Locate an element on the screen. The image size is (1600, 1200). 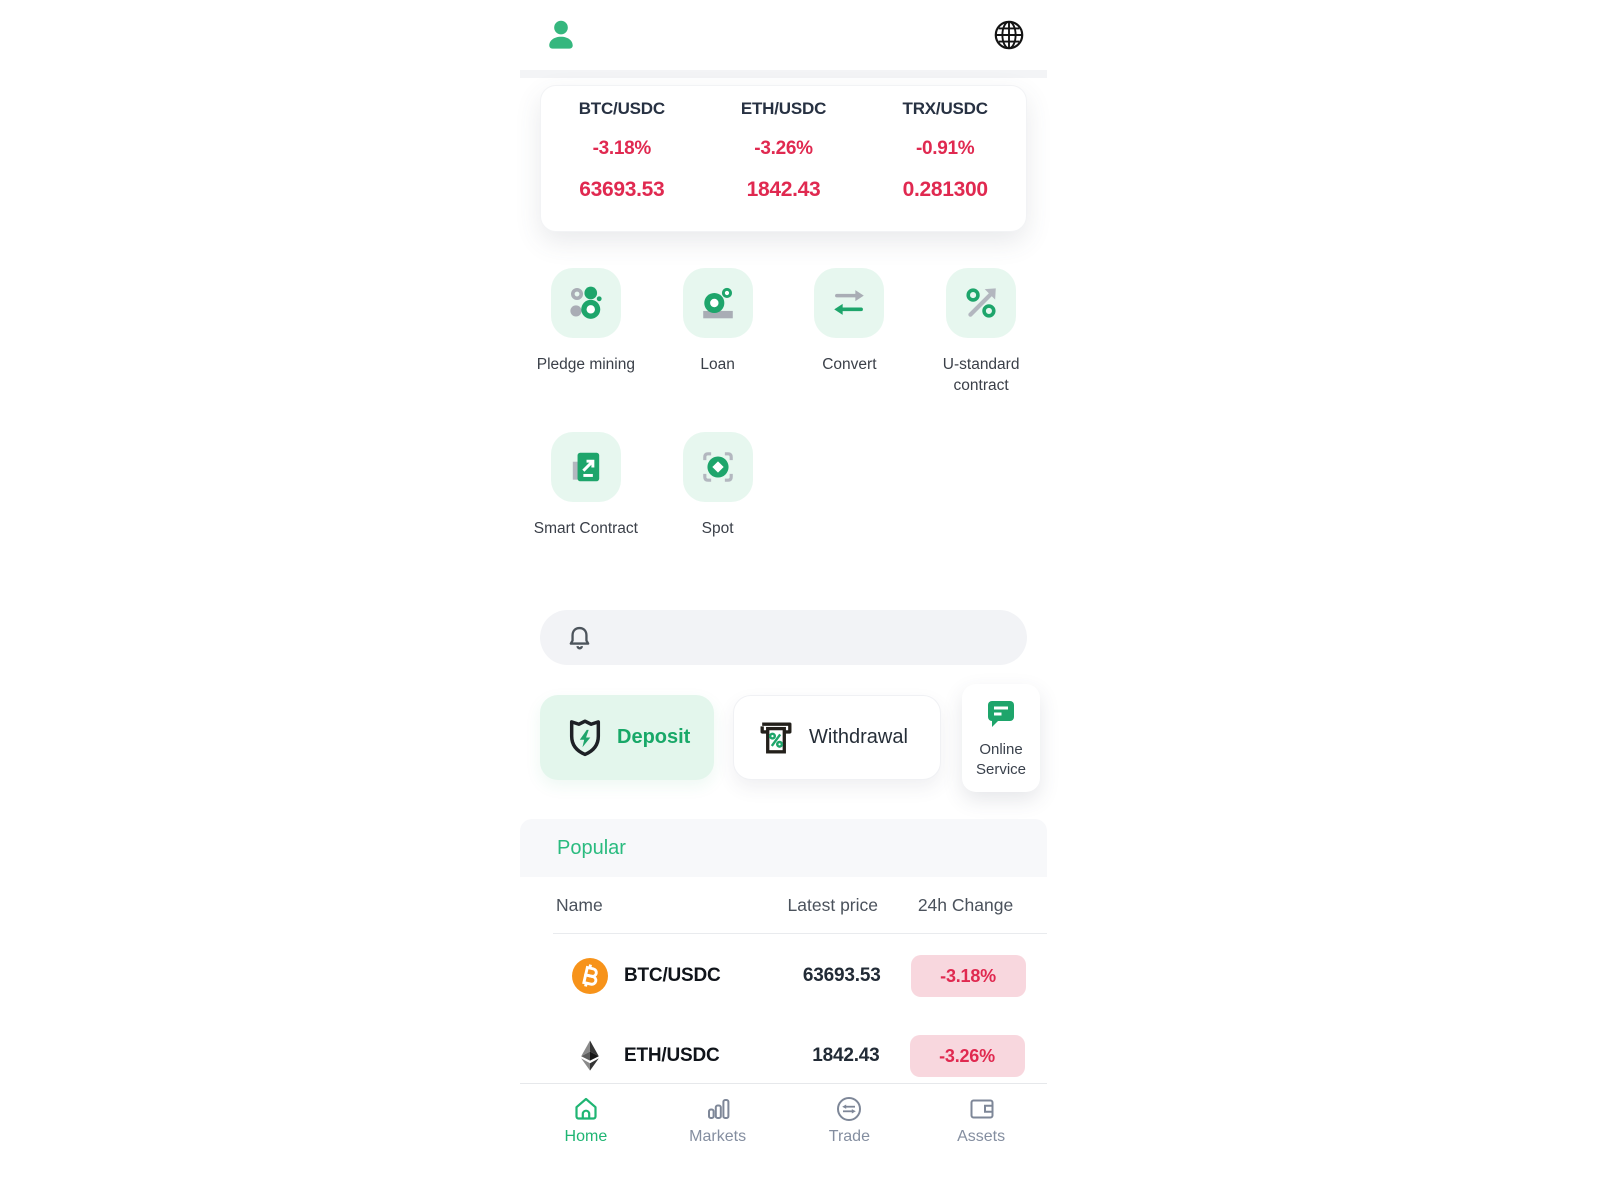
trade-swap-icon is located at coordinates (849, 1109).